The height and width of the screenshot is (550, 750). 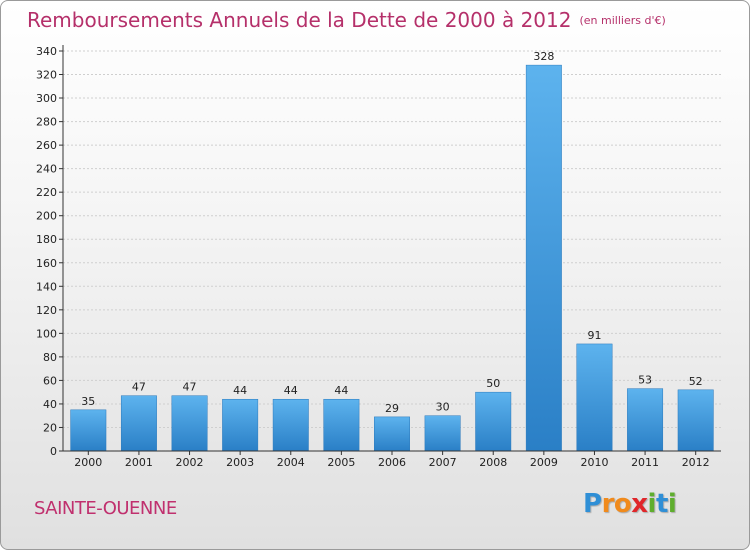 What do you see at coordinates (594, 335) in the screenshot?
I see `value-label-2010: 91` at bounding box center [594, 335].